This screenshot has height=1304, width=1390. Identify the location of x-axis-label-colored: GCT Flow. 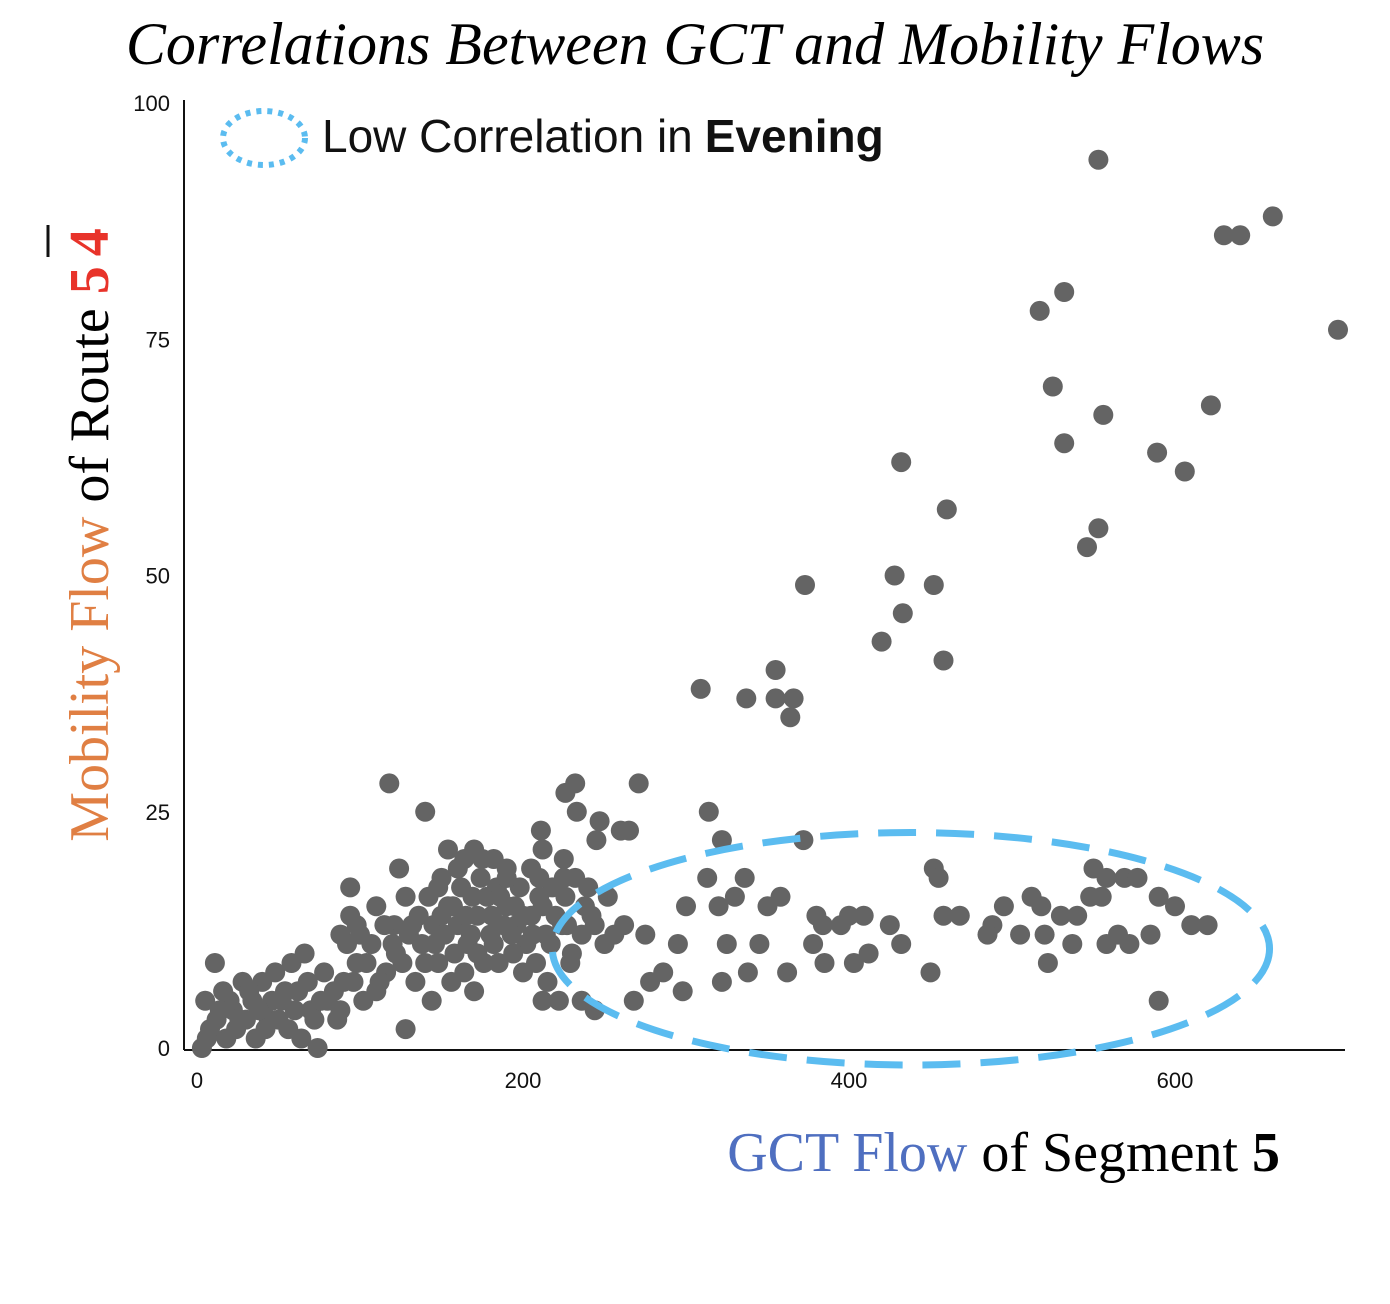
(847, 1153).